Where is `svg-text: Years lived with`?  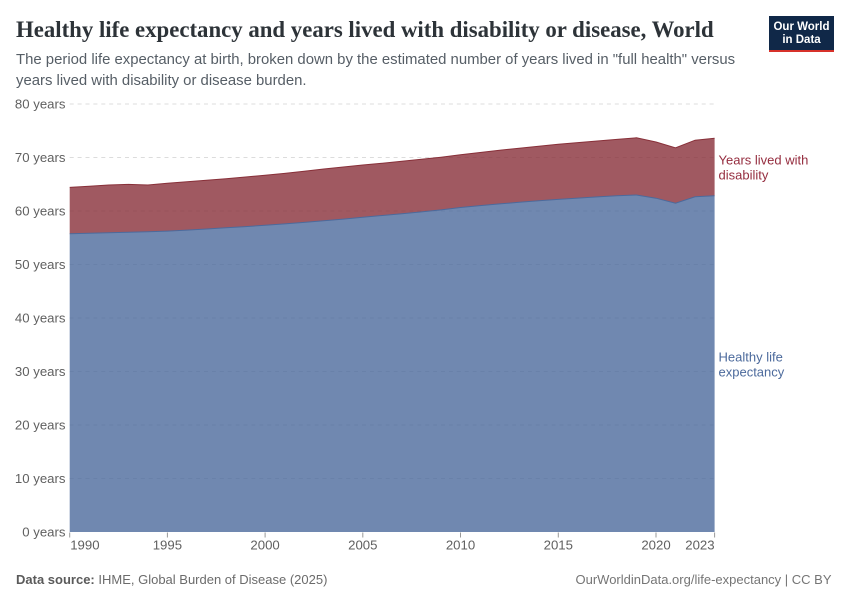
svg-text: Years lived with is located at coordinates (764, 159).